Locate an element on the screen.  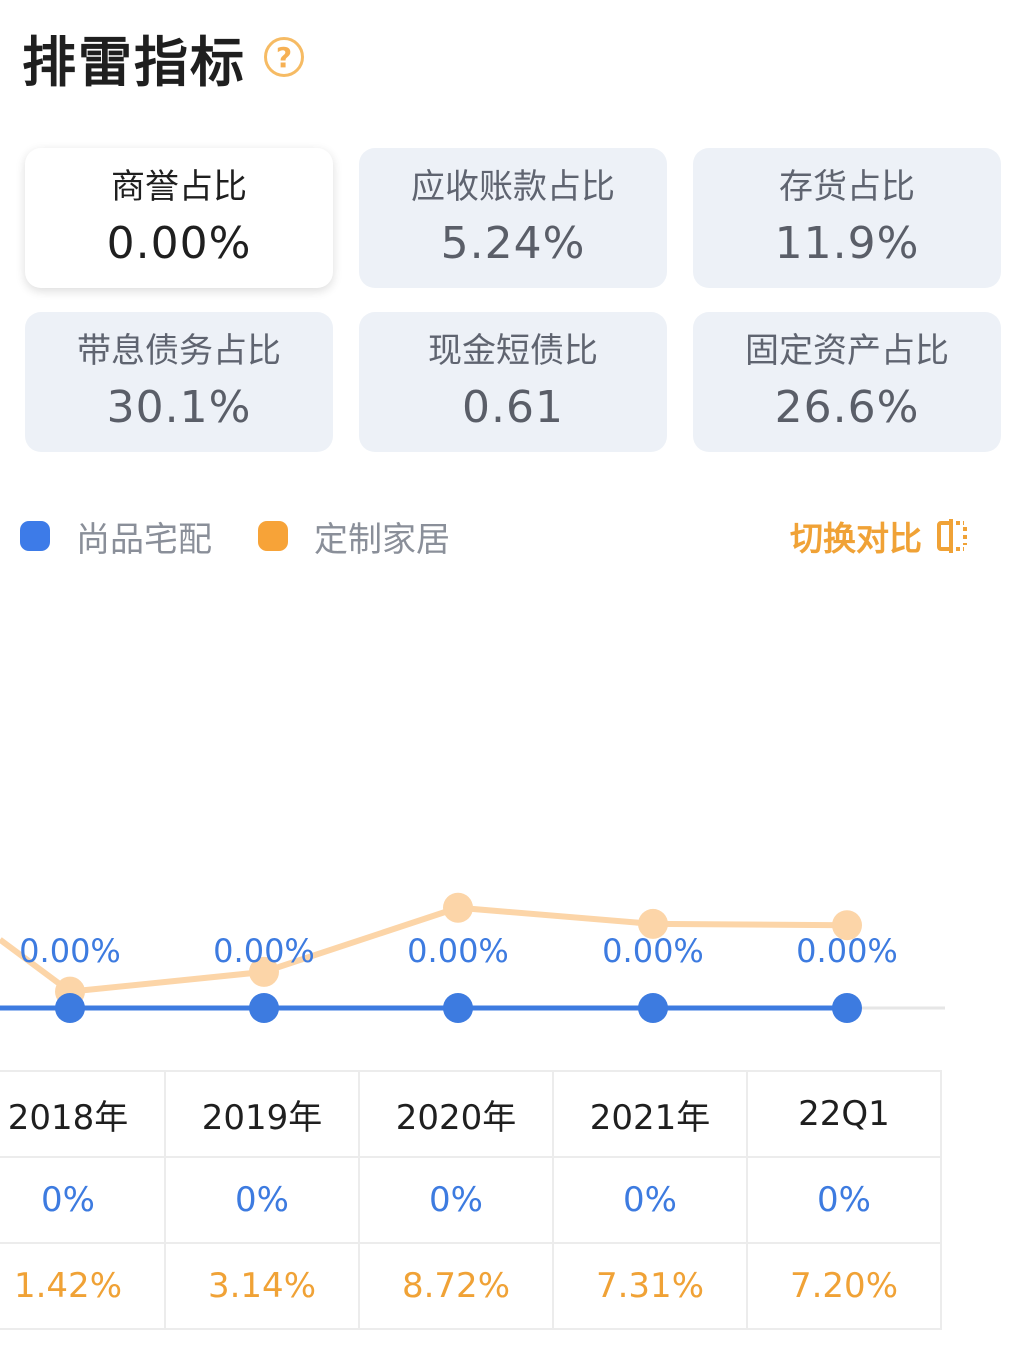
card-goodwill-ratio: 商誉占比 0.00% is located at coordinates (179, 218).